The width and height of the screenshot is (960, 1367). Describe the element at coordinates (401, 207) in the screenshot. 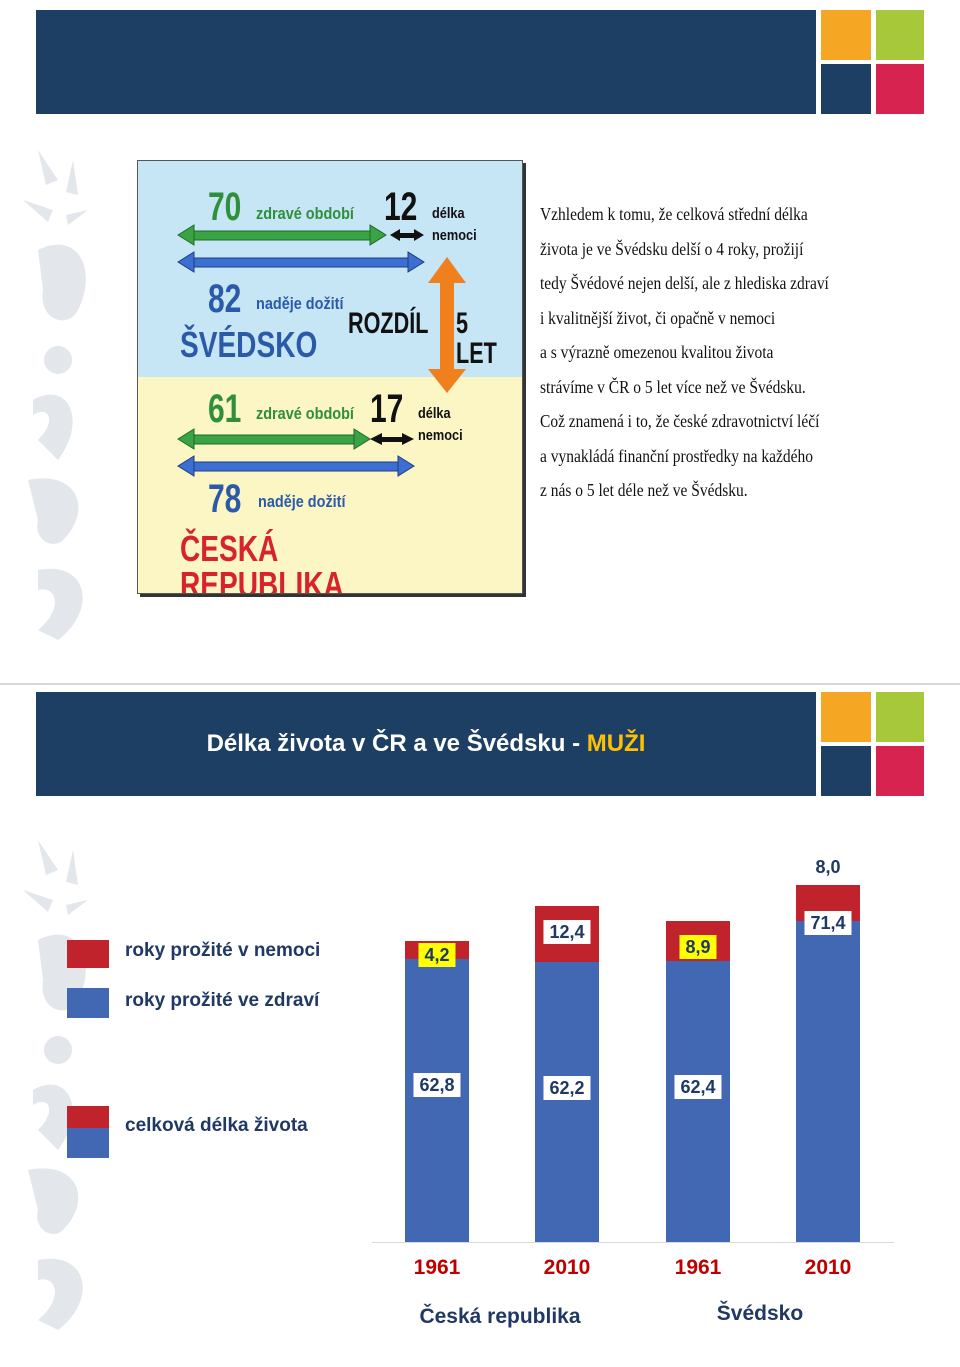

I see `sweden-sick-years: 12` at that location.